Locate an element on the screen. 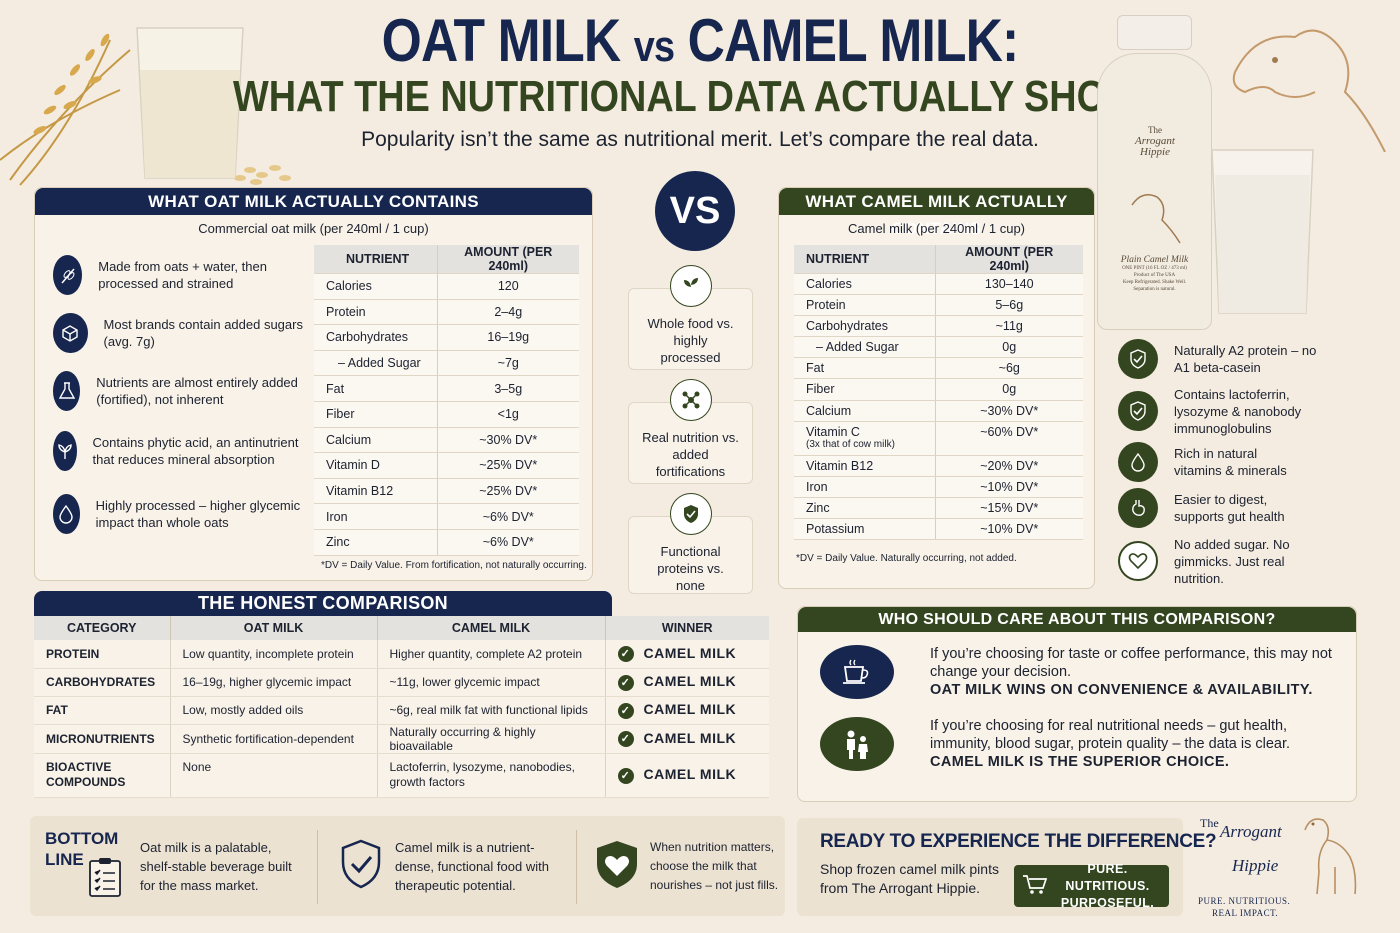  shop-button: PURE. NUTRITIOUS. PURPOSEFUL. is located at coordinates (1091, 886).